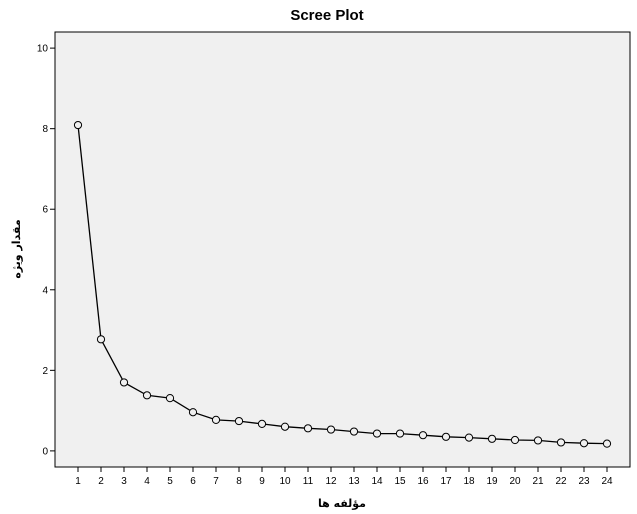  I want to click on x-tick-label: 17, so click(446, 481).